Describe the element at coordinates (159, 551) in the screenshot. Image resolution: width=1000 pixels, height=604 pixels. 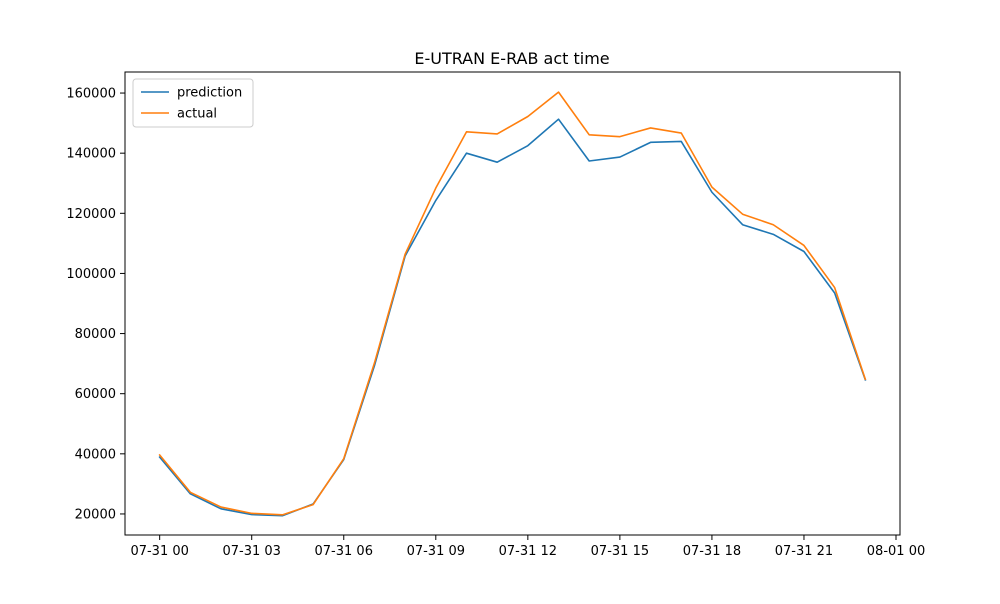
I see `x-tick-label: 07-31 00` at that location.